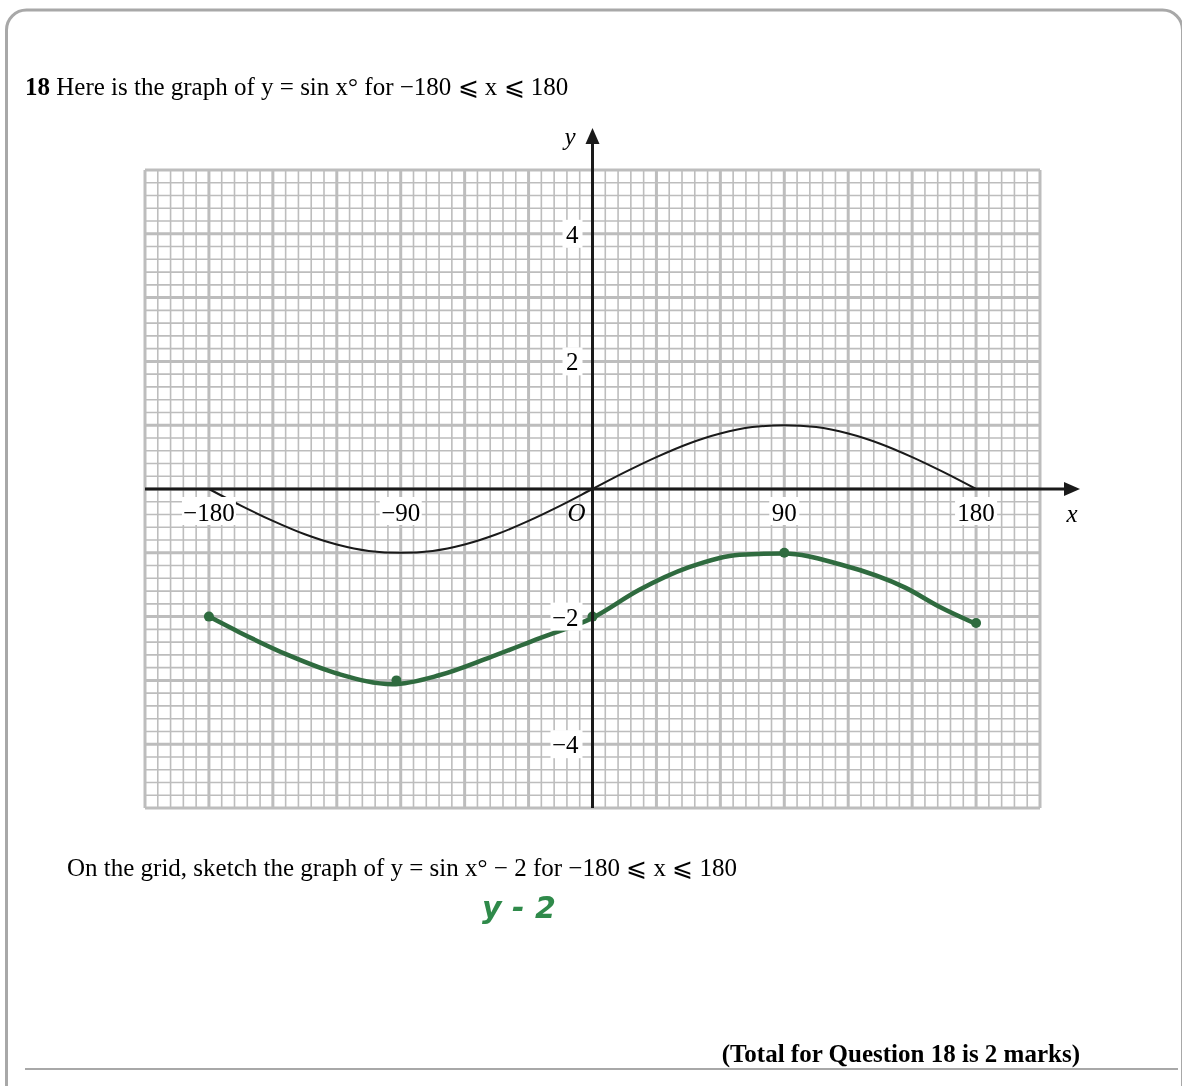  I want to click on chart-title: 18 Here is the graph of y = sin x° for −180 ⩽ x ⩽ 180, so click(297, 86).